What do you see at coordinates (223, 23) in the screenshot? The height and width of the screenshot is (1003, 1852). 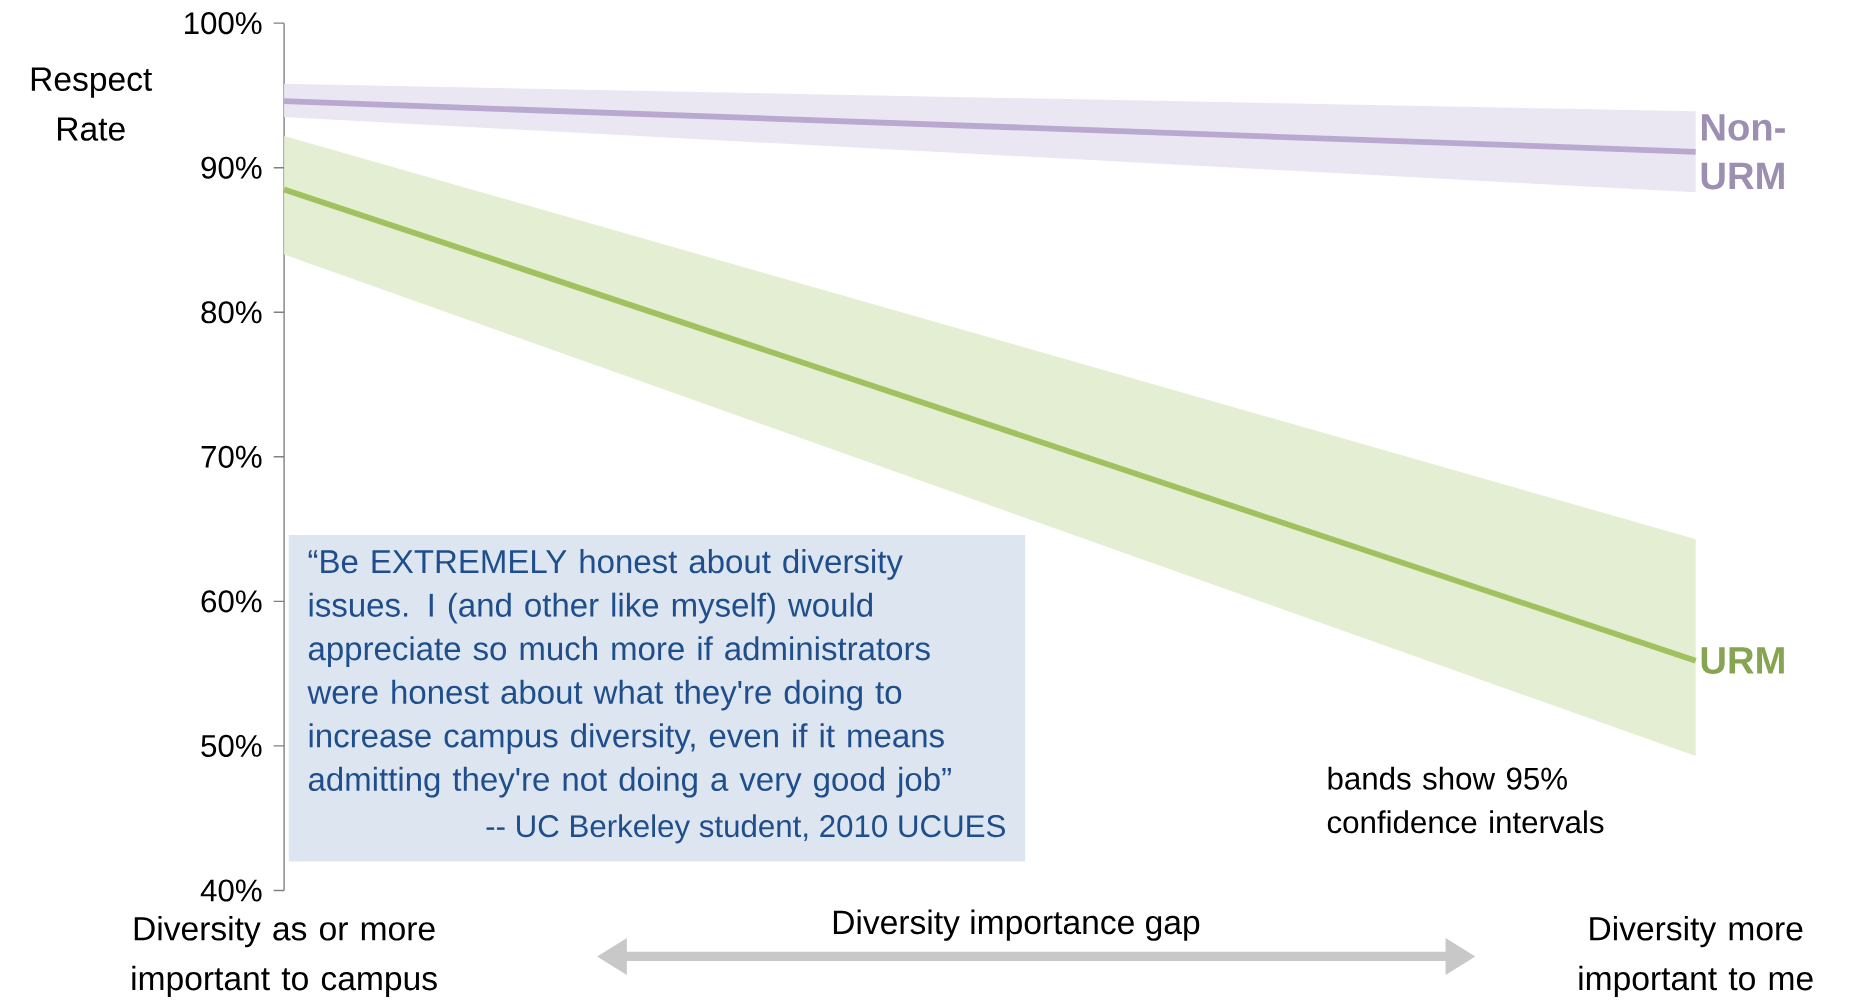 I see `y-tick-label: 100%` at bounding box center [223, 23].